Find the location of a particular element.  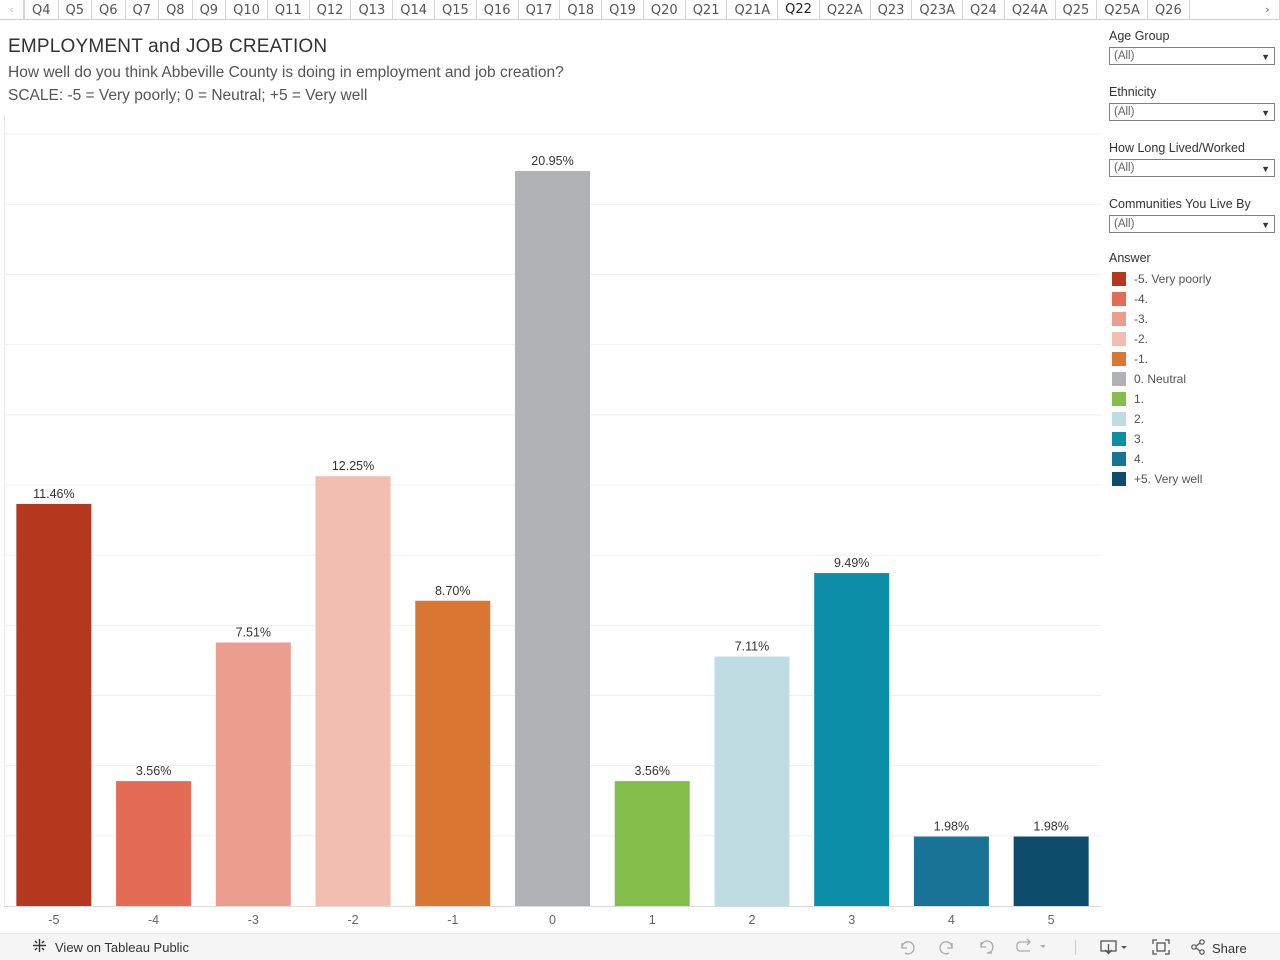

tab-q21a: Q21A is located at coordinates (753, 9).